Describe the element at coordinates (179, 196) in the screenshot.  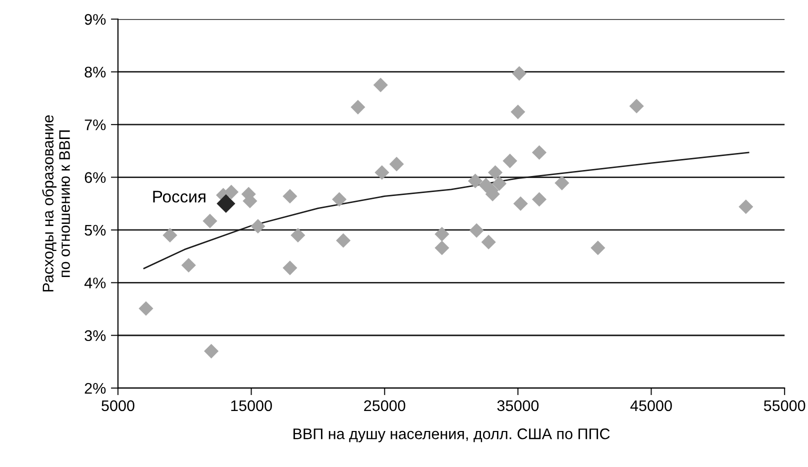
I see `annotation: Россия` at that location.